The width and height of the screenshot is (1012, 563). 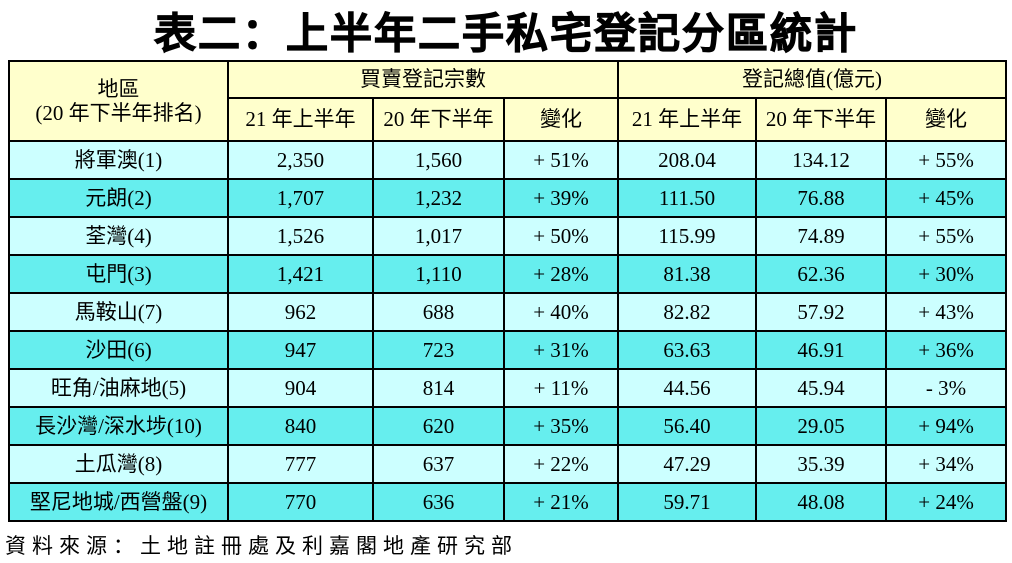 What do you see at coordinates (438, 312) in the screenshot?
I see `deals-20h2-cell: 688` at bounding box center [438, 312].